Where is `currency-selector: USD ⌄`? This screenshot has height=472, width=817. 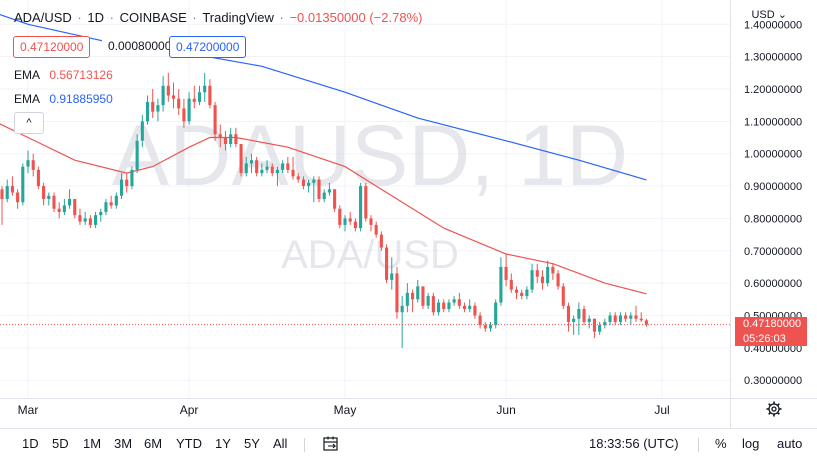 currency-selector: USD ⌄ is located at coordinates (769, 14).